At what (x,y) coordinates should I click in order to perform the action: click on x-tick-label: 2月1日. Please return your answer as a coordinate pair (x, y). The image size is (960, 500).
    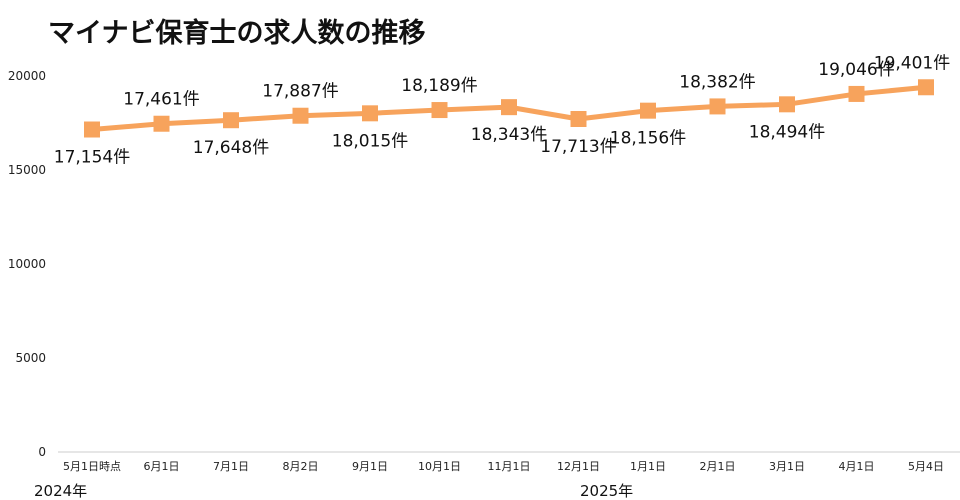
    Looking at the image, I should click on (718, 466).